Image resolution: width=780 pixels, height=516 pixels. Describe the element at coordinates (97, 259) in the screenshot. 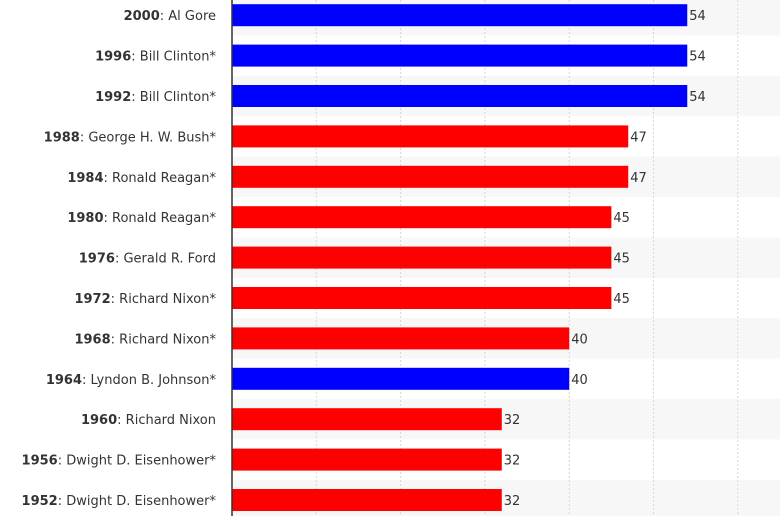

I see `category-year: 1976` at that location.